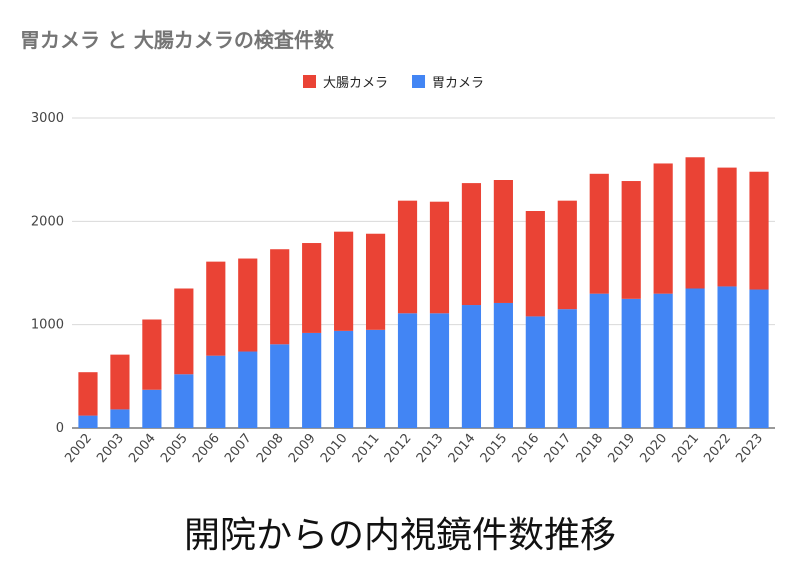 The image size is (800, 566). What do you see at coordinates (685, 448) in the screenshot?
I see `x-tick-label: 2021` at bounding box center [685, 448].